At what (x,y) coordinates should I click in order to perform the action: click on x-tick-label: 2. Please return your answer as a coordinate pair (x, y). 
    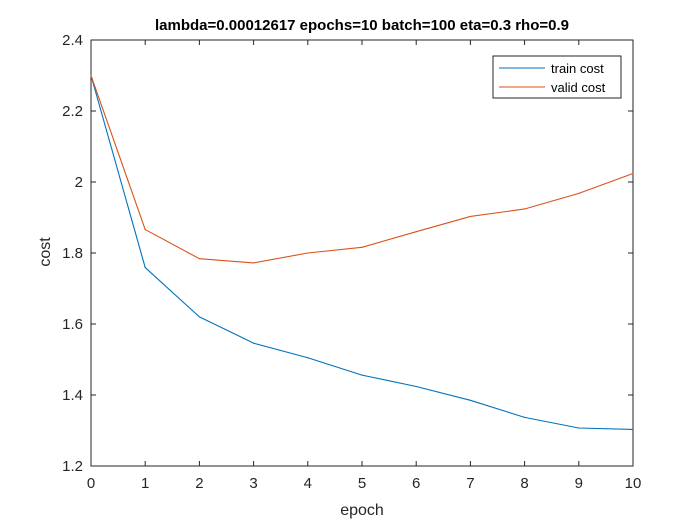
    Looking at the image, I should click on (199, 483).